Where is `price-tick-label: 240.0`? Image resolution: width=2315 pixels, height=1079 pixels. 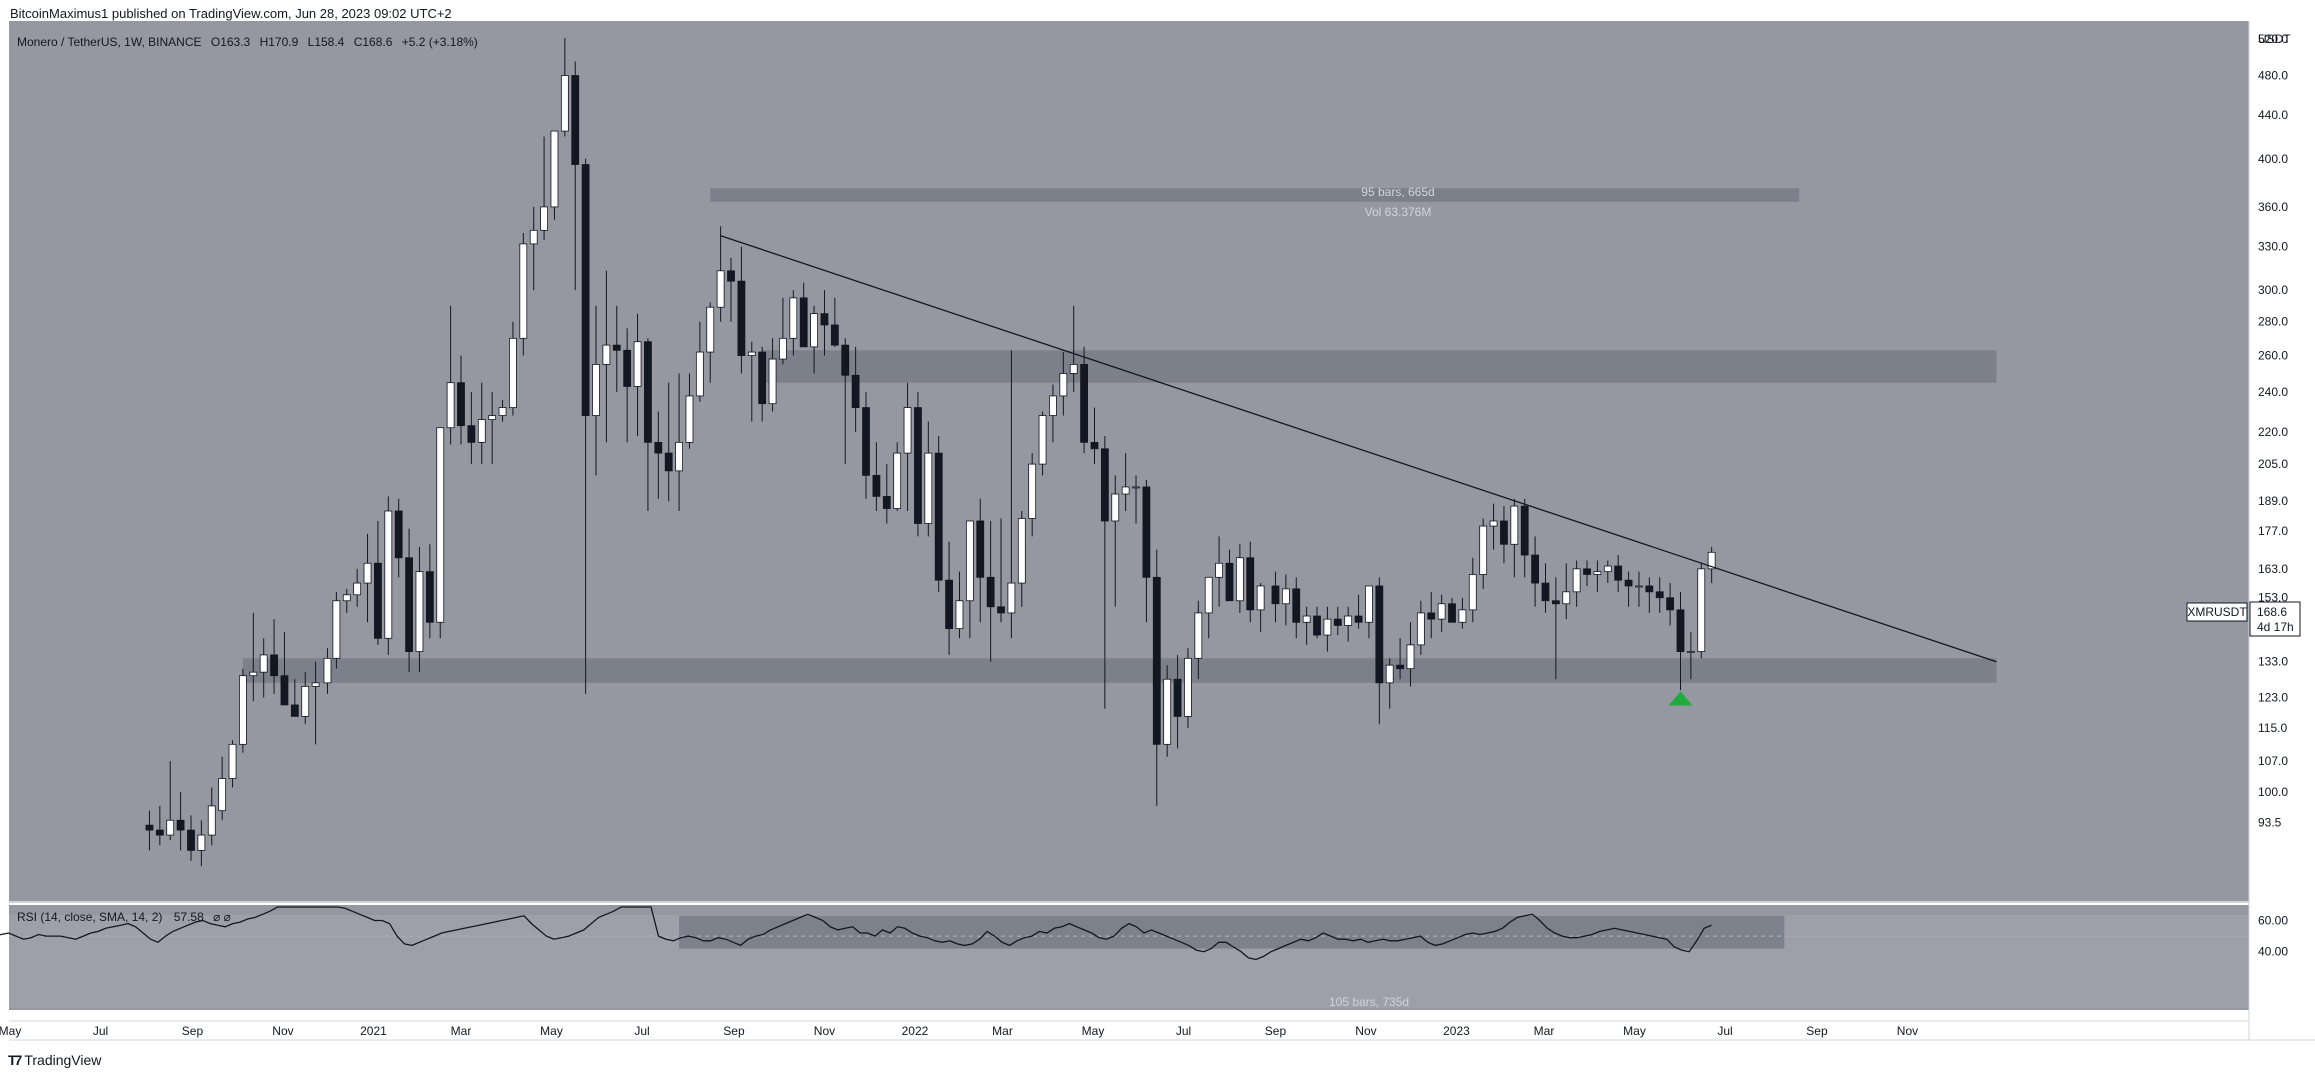
price-tick-label: 240.0 is located at coordinates (2273, 392).